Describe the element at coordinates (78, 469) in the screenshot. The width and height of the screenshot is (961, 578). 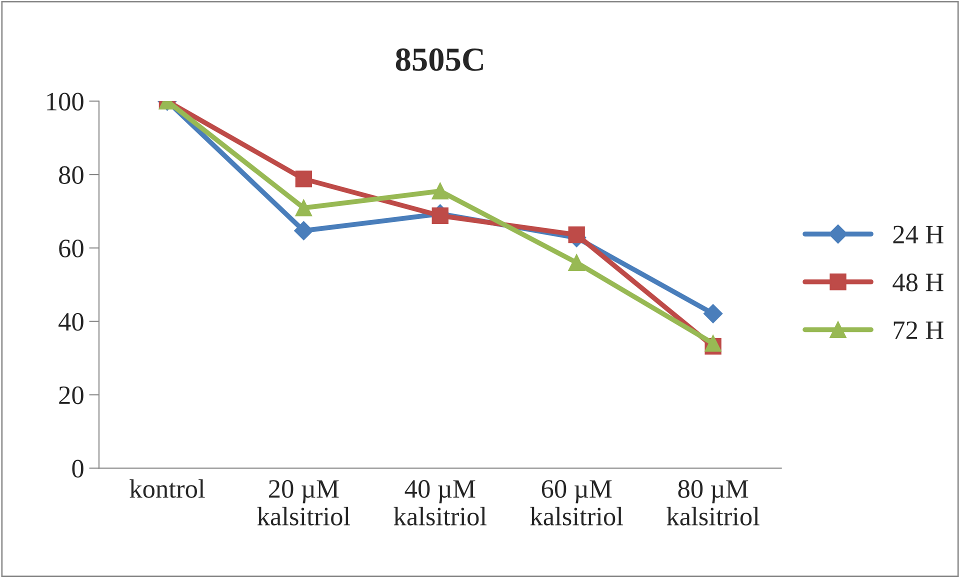
I see `y-tick-label: 0` at that location.